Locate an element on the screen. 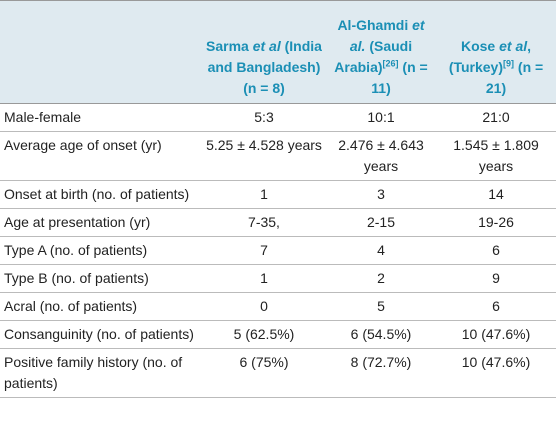 This screenshot has width=556, height=447. table-cell: 7-35, is located at coordinates (264, 222).